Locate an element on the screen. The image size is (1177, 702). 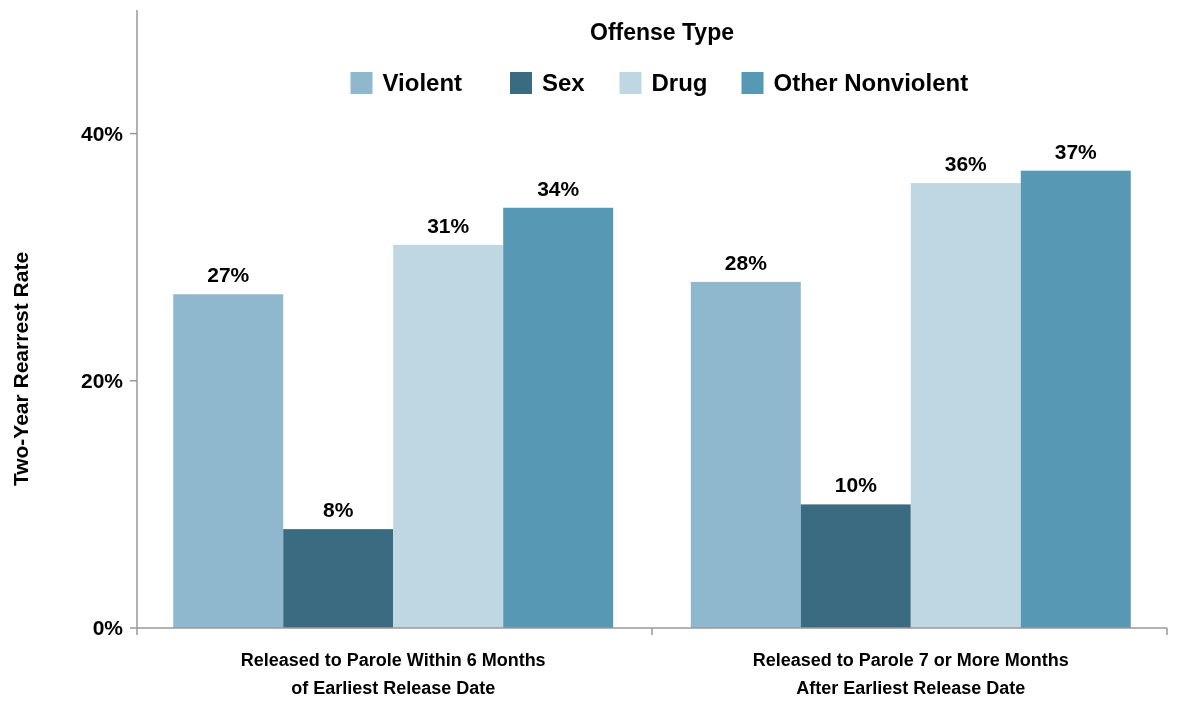
legend-label: Other Nonviolent is located at coordinates (871, 83).